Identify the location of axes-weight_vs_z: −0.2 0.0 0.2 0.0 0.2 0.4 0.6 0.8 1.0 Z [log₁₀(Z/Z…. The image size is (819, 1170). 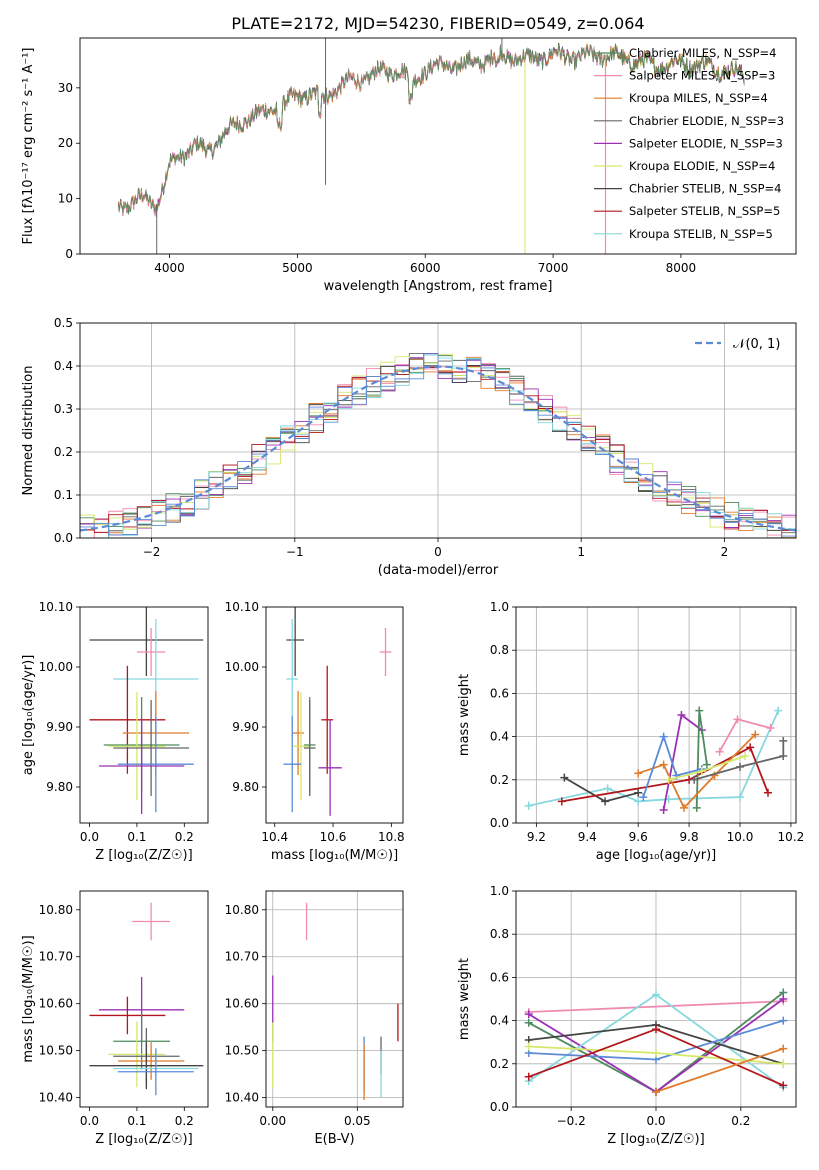
(627, 1015).